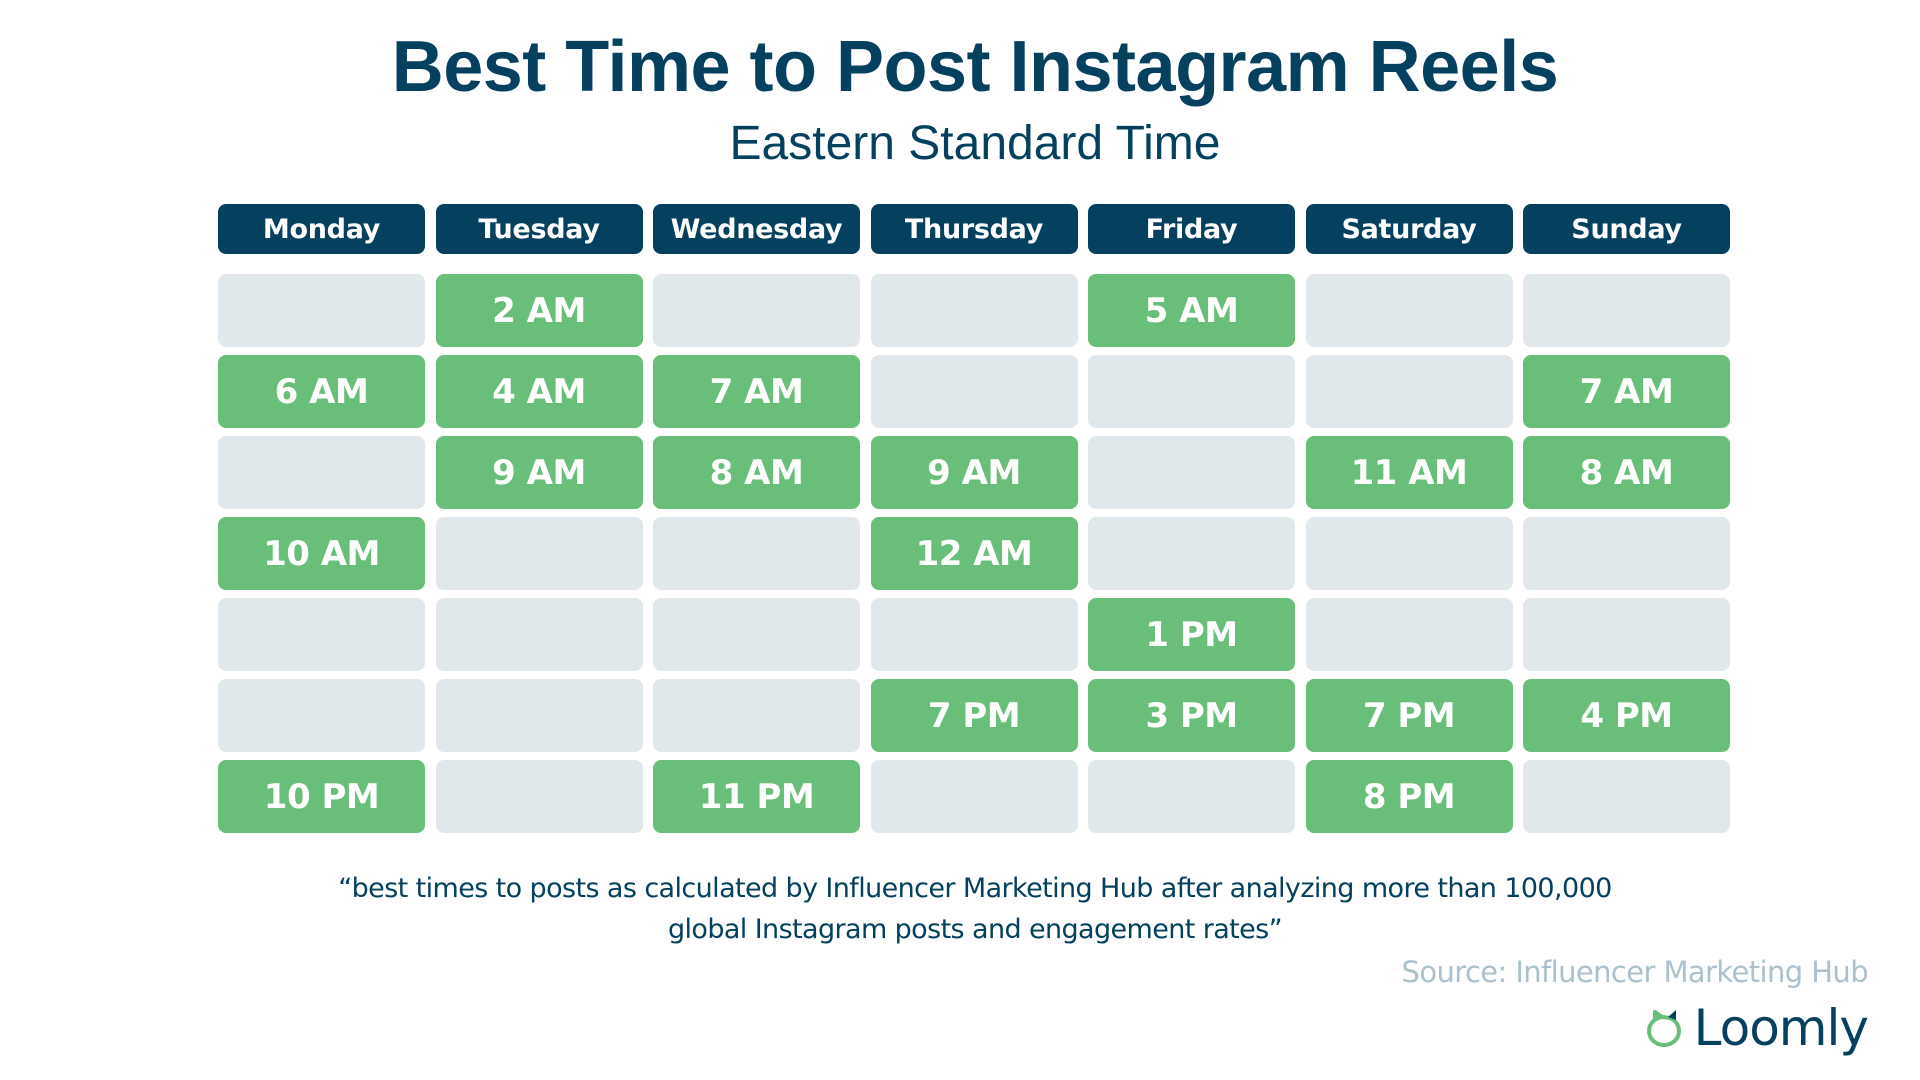  Describe the element at coordinates (539, 229) in the screenshot. I see `day-header-tuesday: Tuesday` at that location.